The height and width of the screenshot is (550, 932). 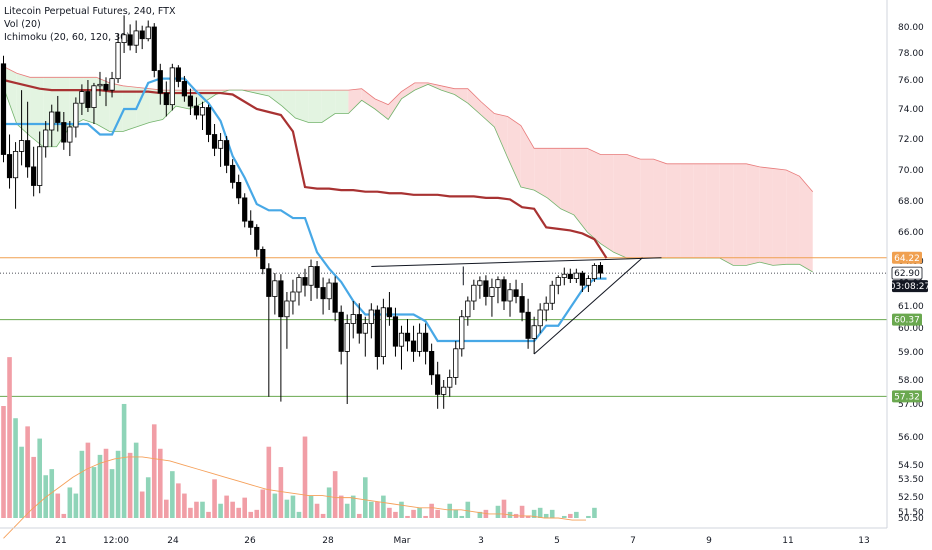 What do you see at coordinates (787, 541) in the screenshot?
I see `x-tick-label: 11` at bounding box center [787, 541].